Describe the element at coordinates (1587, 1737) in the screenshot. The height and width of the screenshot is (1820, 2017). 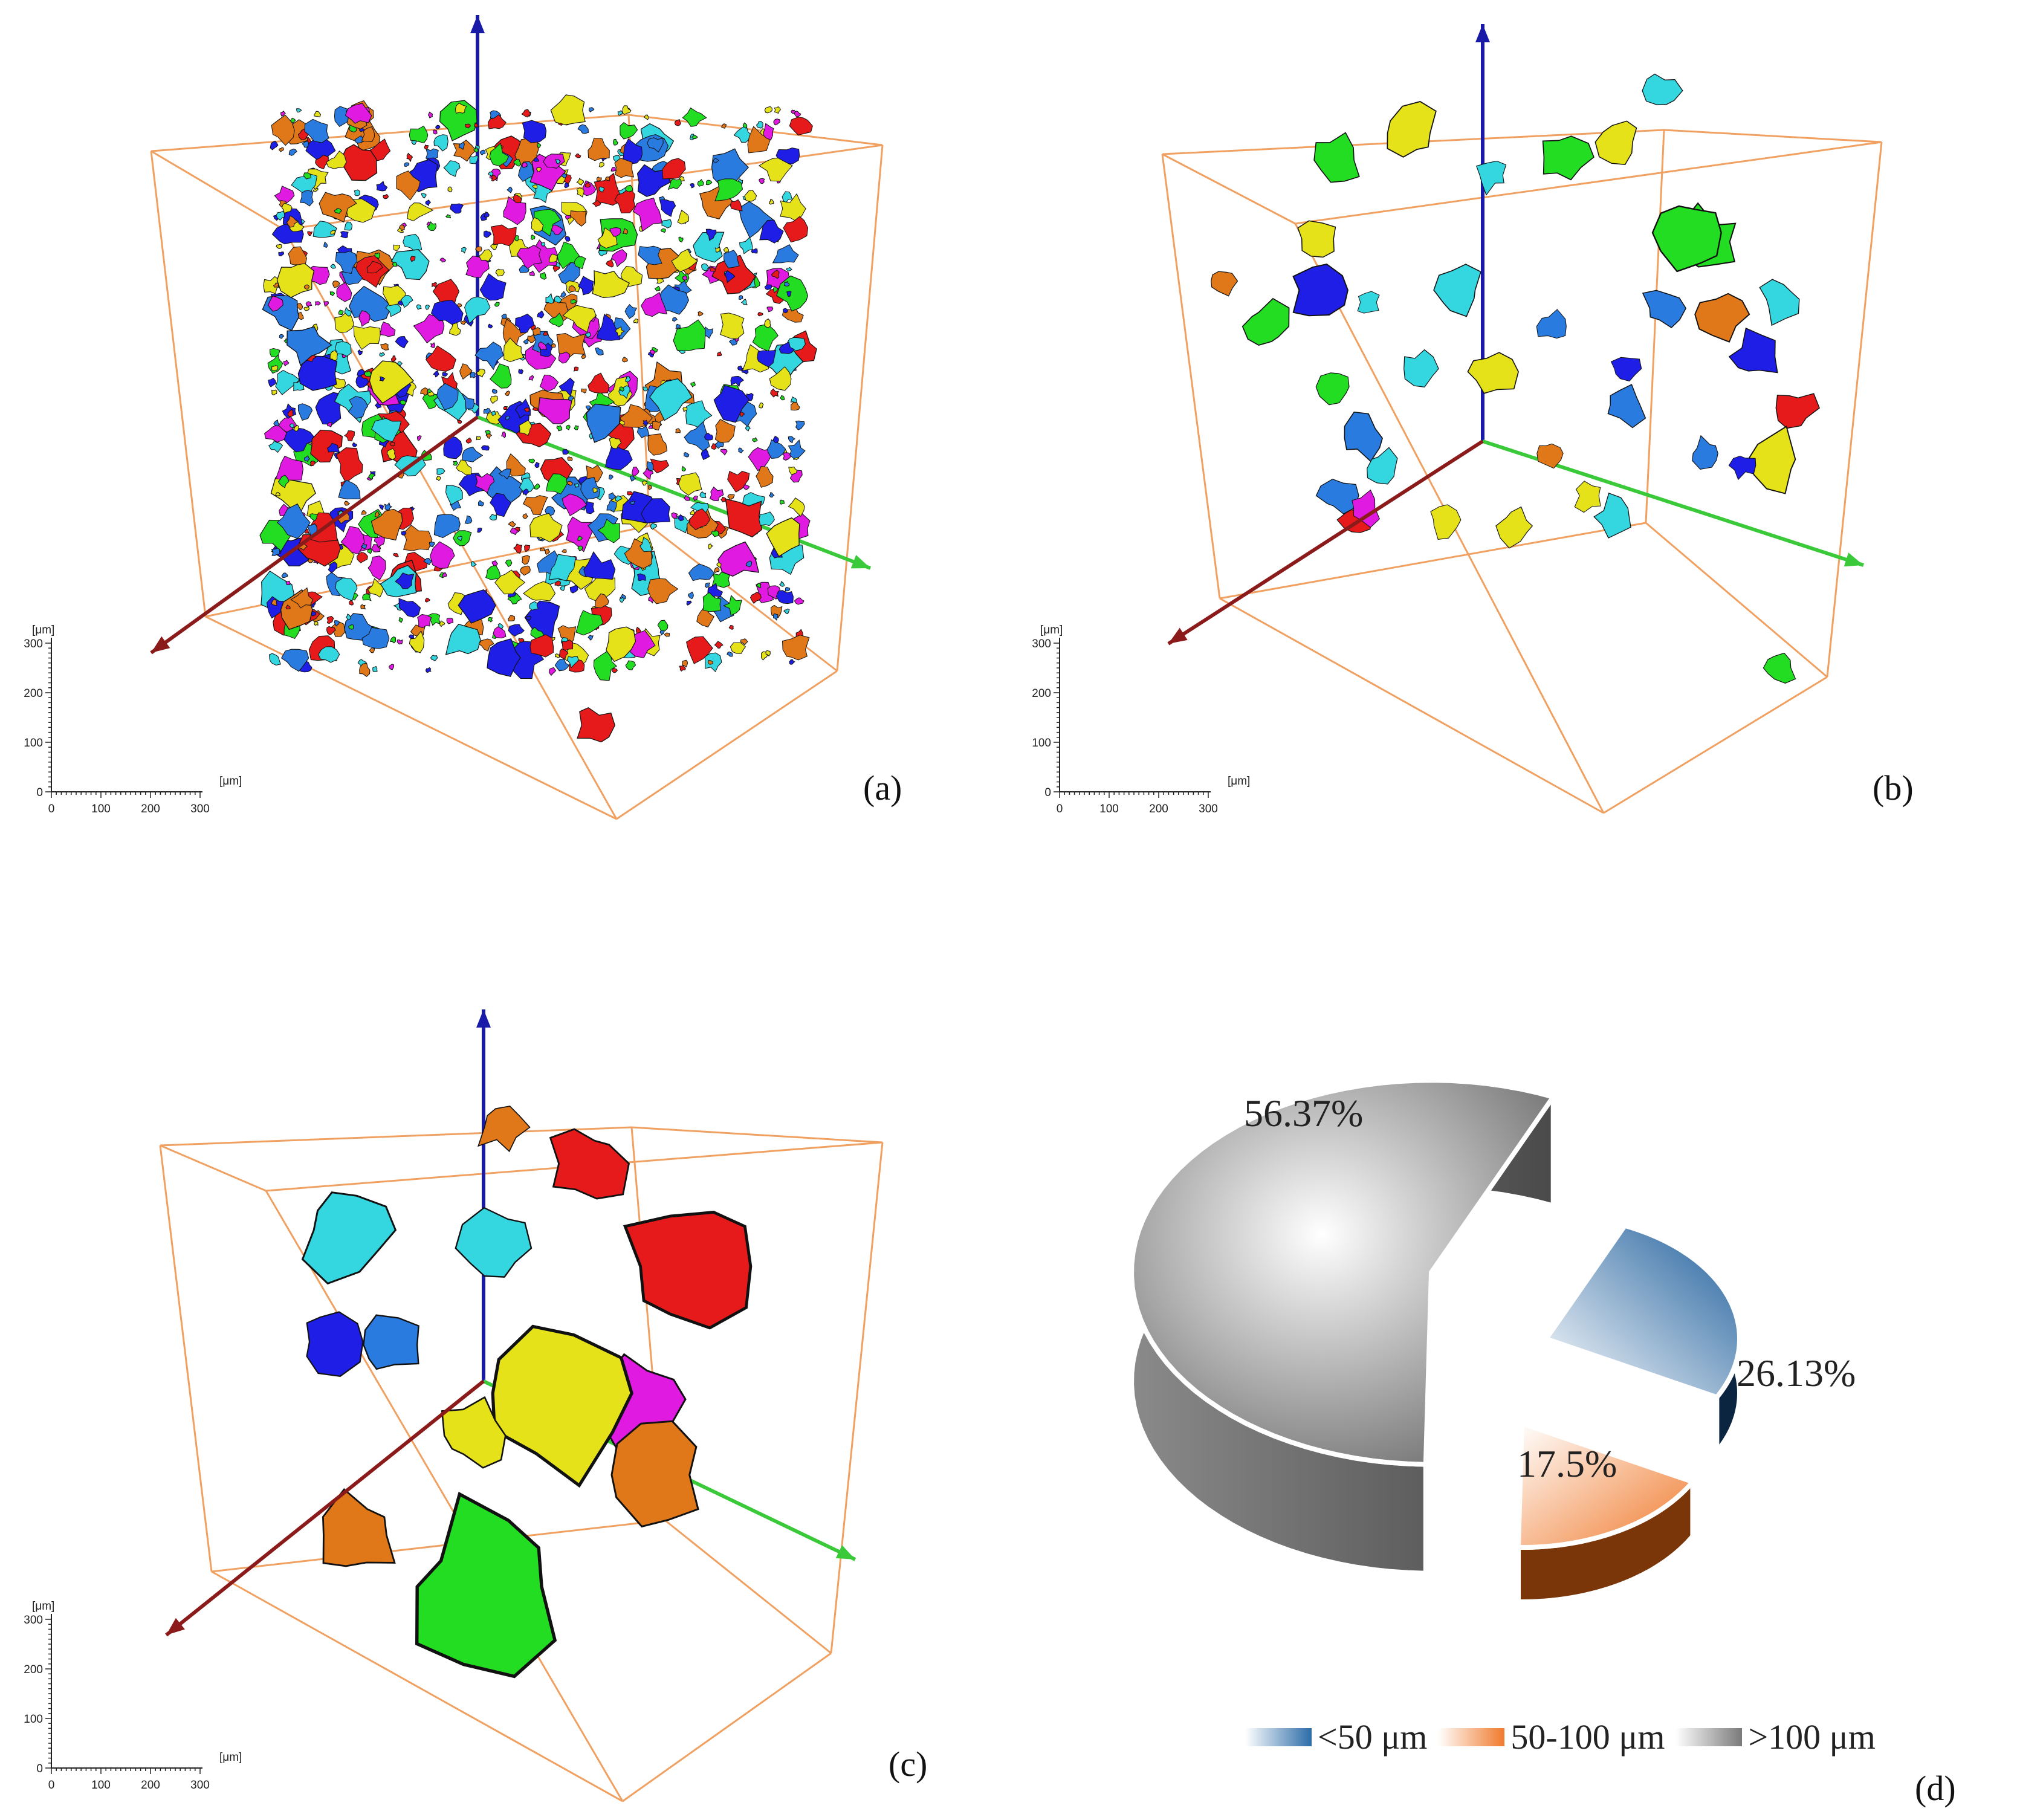
I see `legend-label-50-100: 50-100 μm` at that location.